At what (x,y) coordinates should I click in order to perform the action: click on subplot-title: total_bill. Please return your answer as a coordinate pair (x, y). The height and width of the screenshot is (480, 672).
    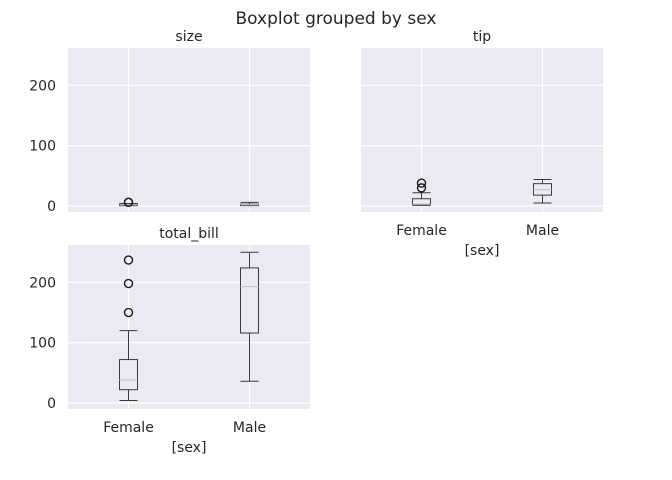
    Looking at the image, I should click on (189, 234).